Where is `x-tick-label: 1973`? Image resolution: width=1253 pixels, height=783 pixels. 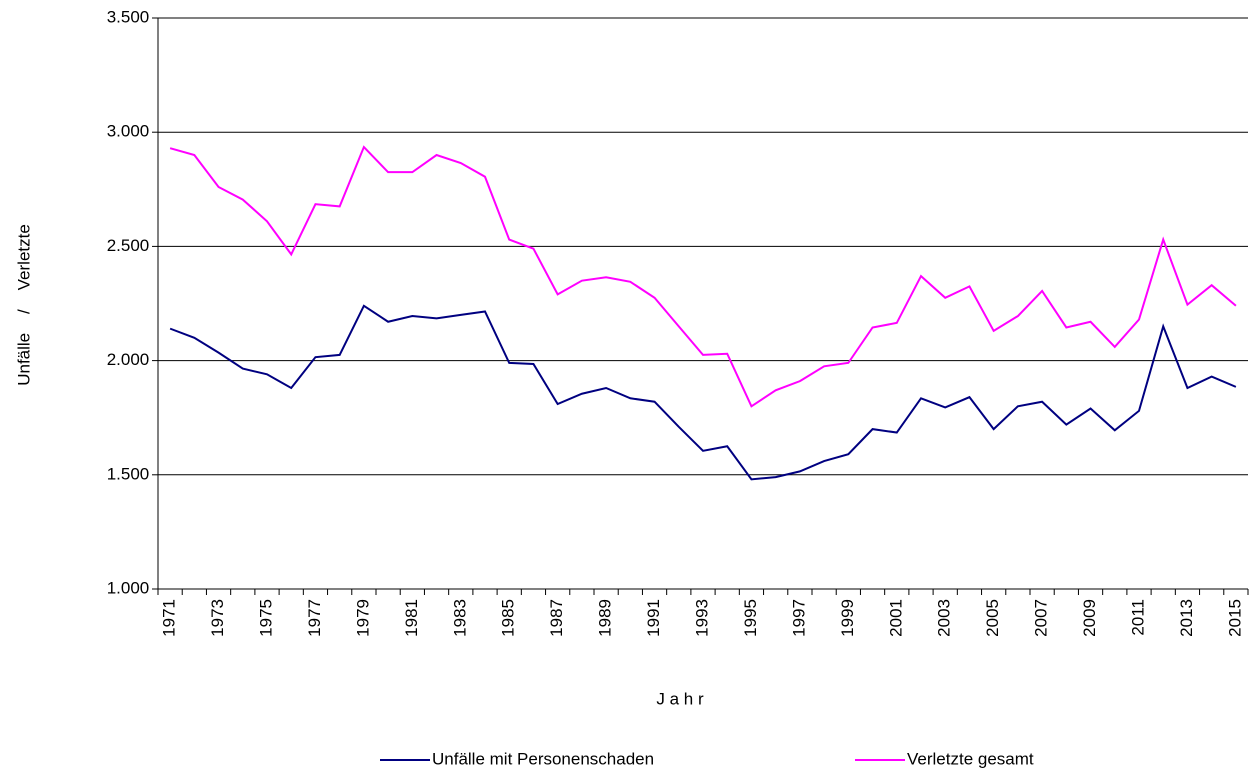
x-tick-label: 1973 is located at coordinates (217, 618).